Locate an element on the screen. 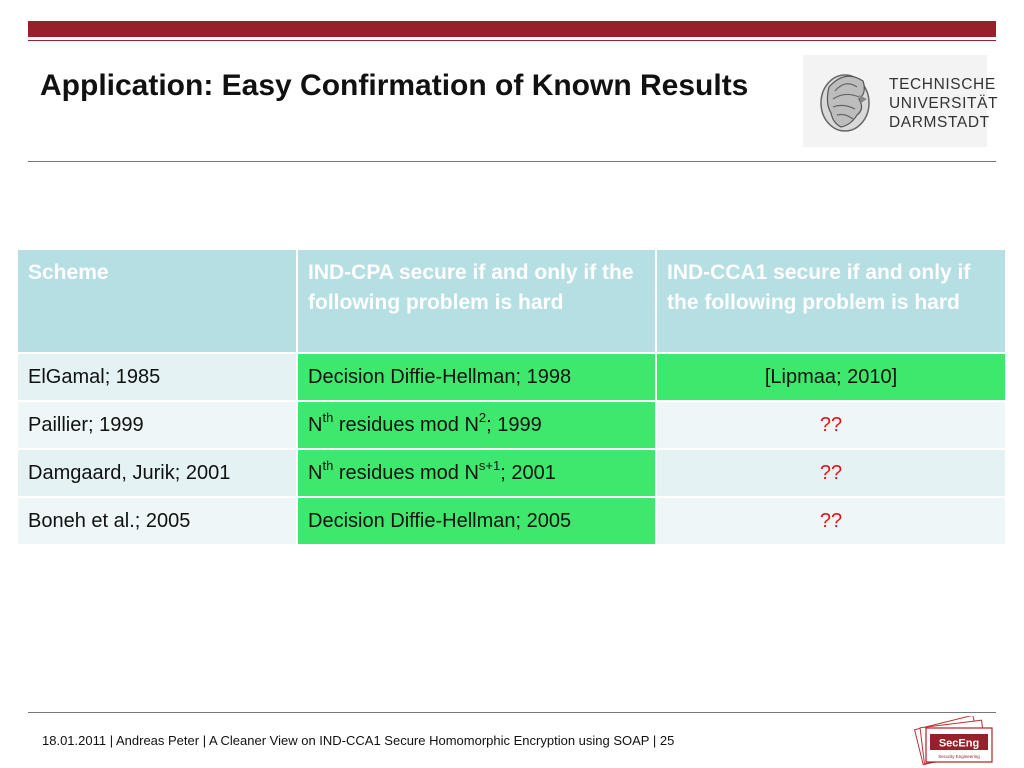  logo-line-3: DARMSTADT is located at coordinates (939, 122).